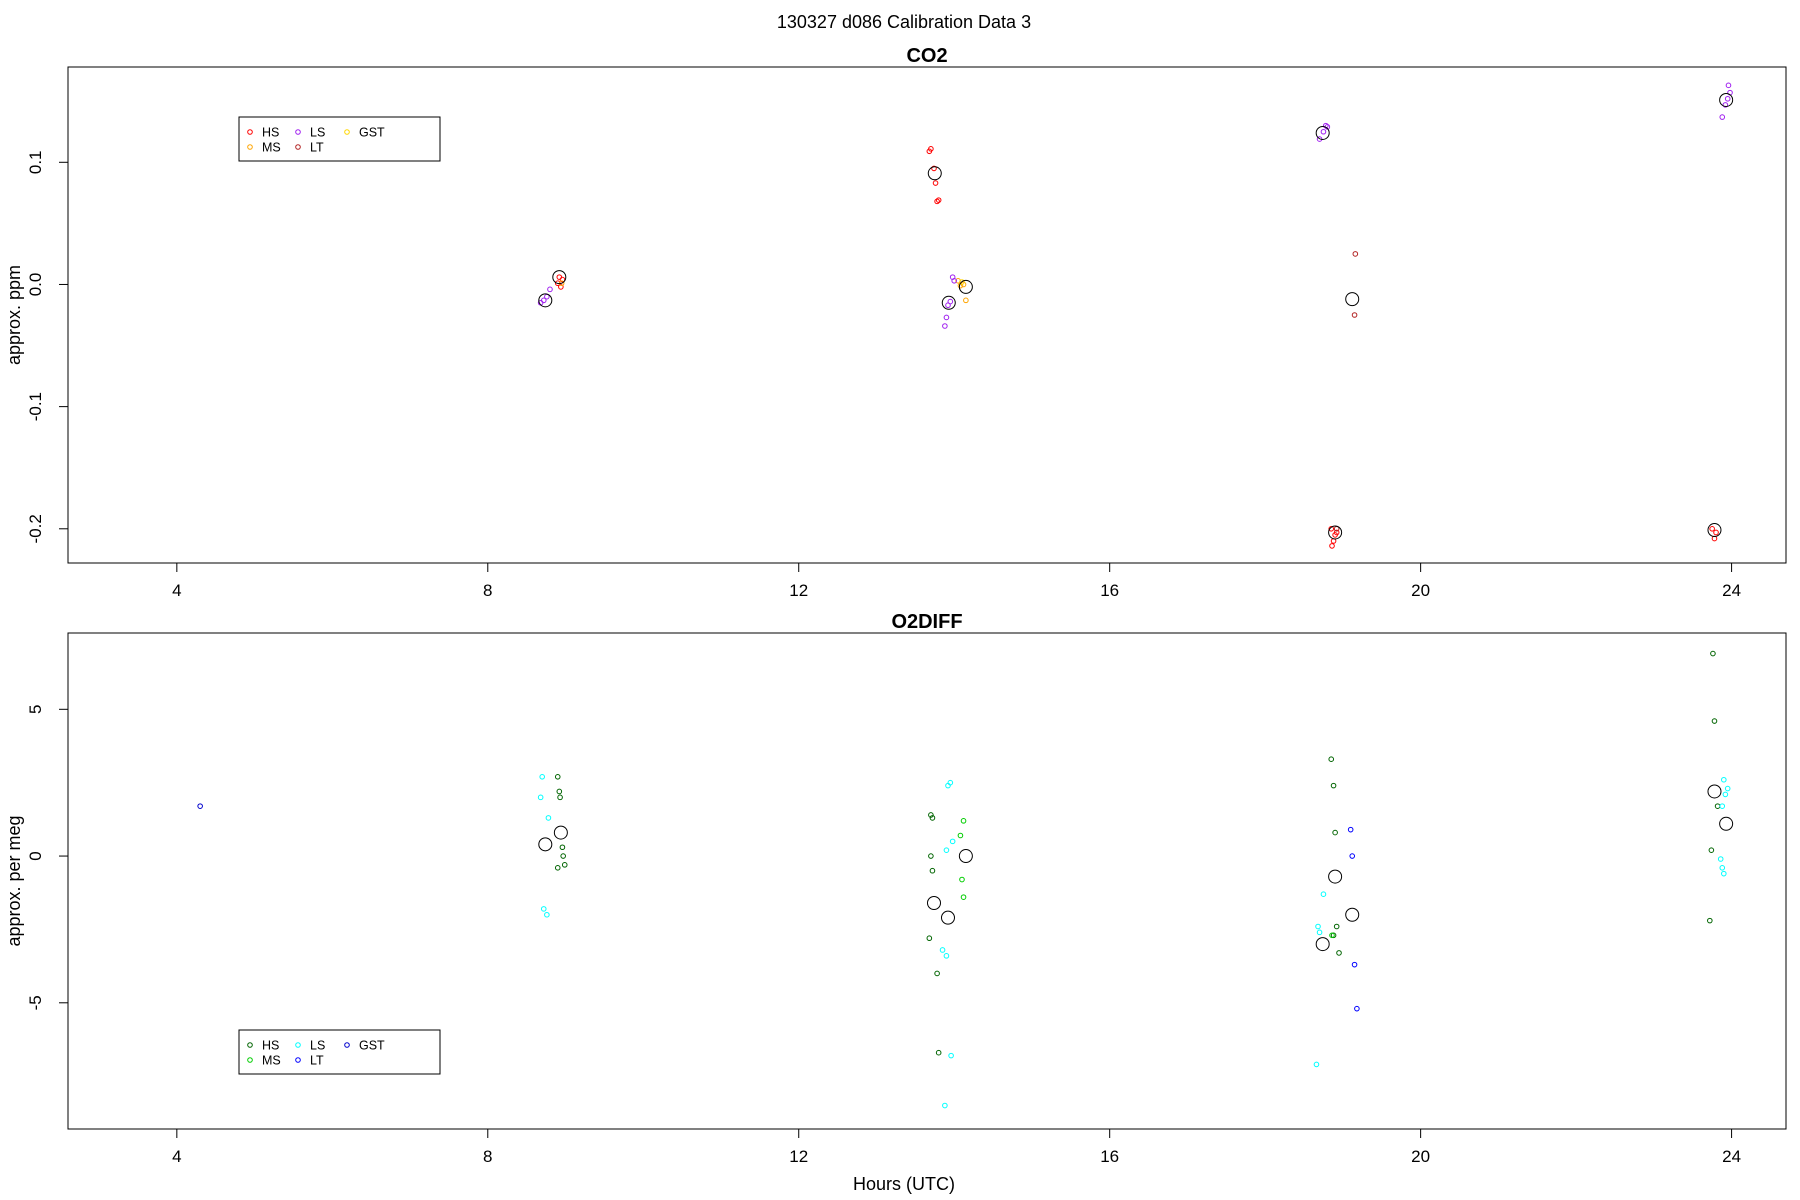 This screenshot has height=1200, width=1800. Describe the element at coordinates (35, 528) in the screenshot. I see `y-tick-label: -0.2` at that location.